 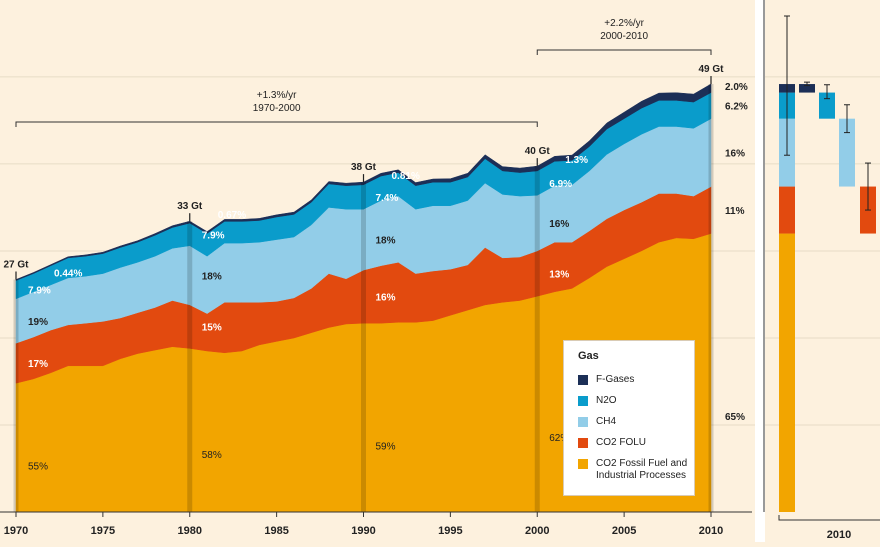 What do you see at coordinates (560, 184) in the screenshot?
I see `share-label: 6.9%` at bounding box center [560, 184].